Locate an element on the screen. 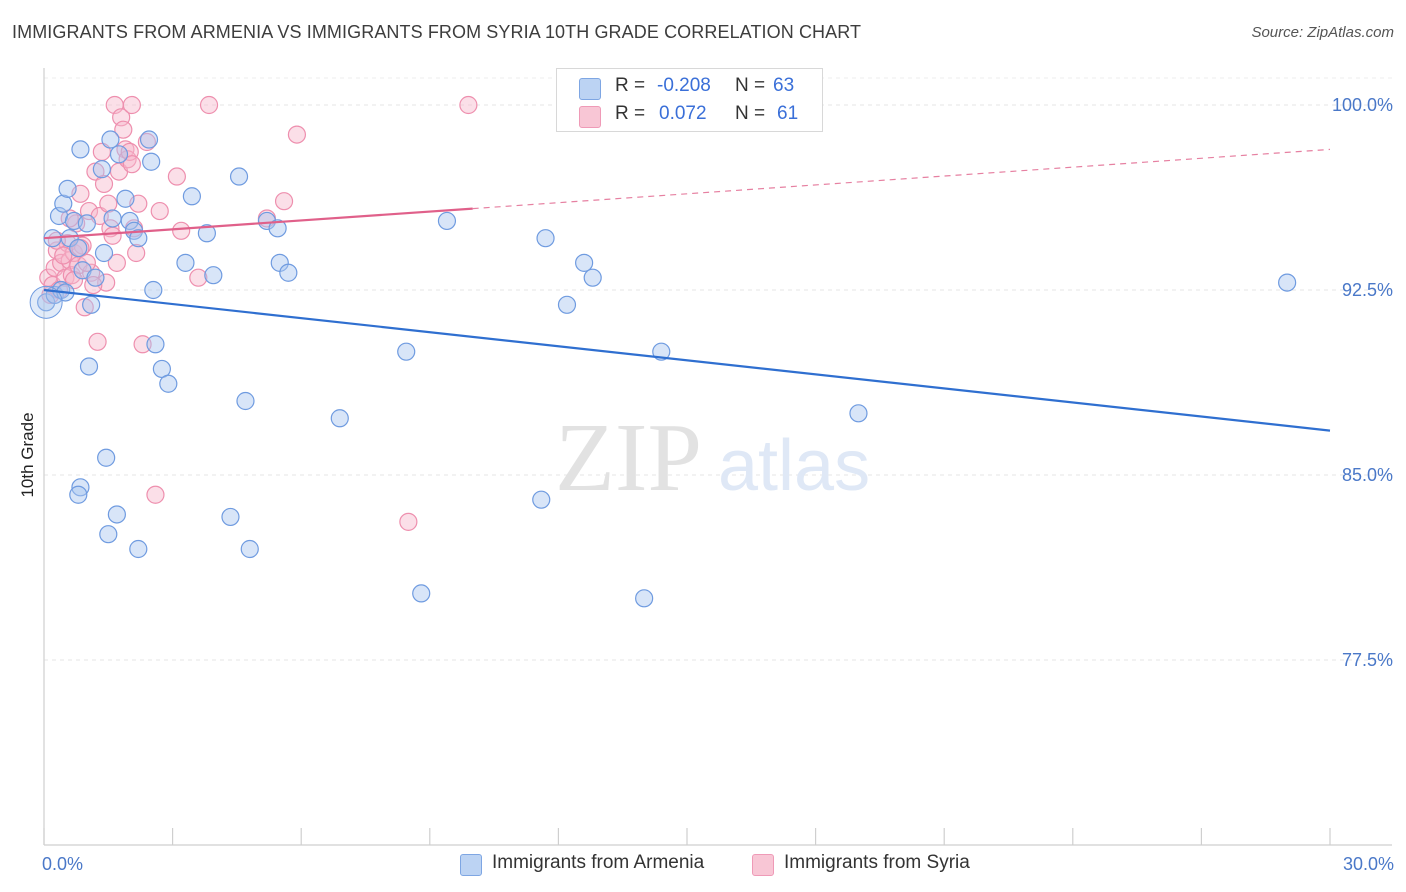 The image size is (1406, 892). stats-row-armenia: R = -0.208 N = 63 is located at coordinates (689, 89).